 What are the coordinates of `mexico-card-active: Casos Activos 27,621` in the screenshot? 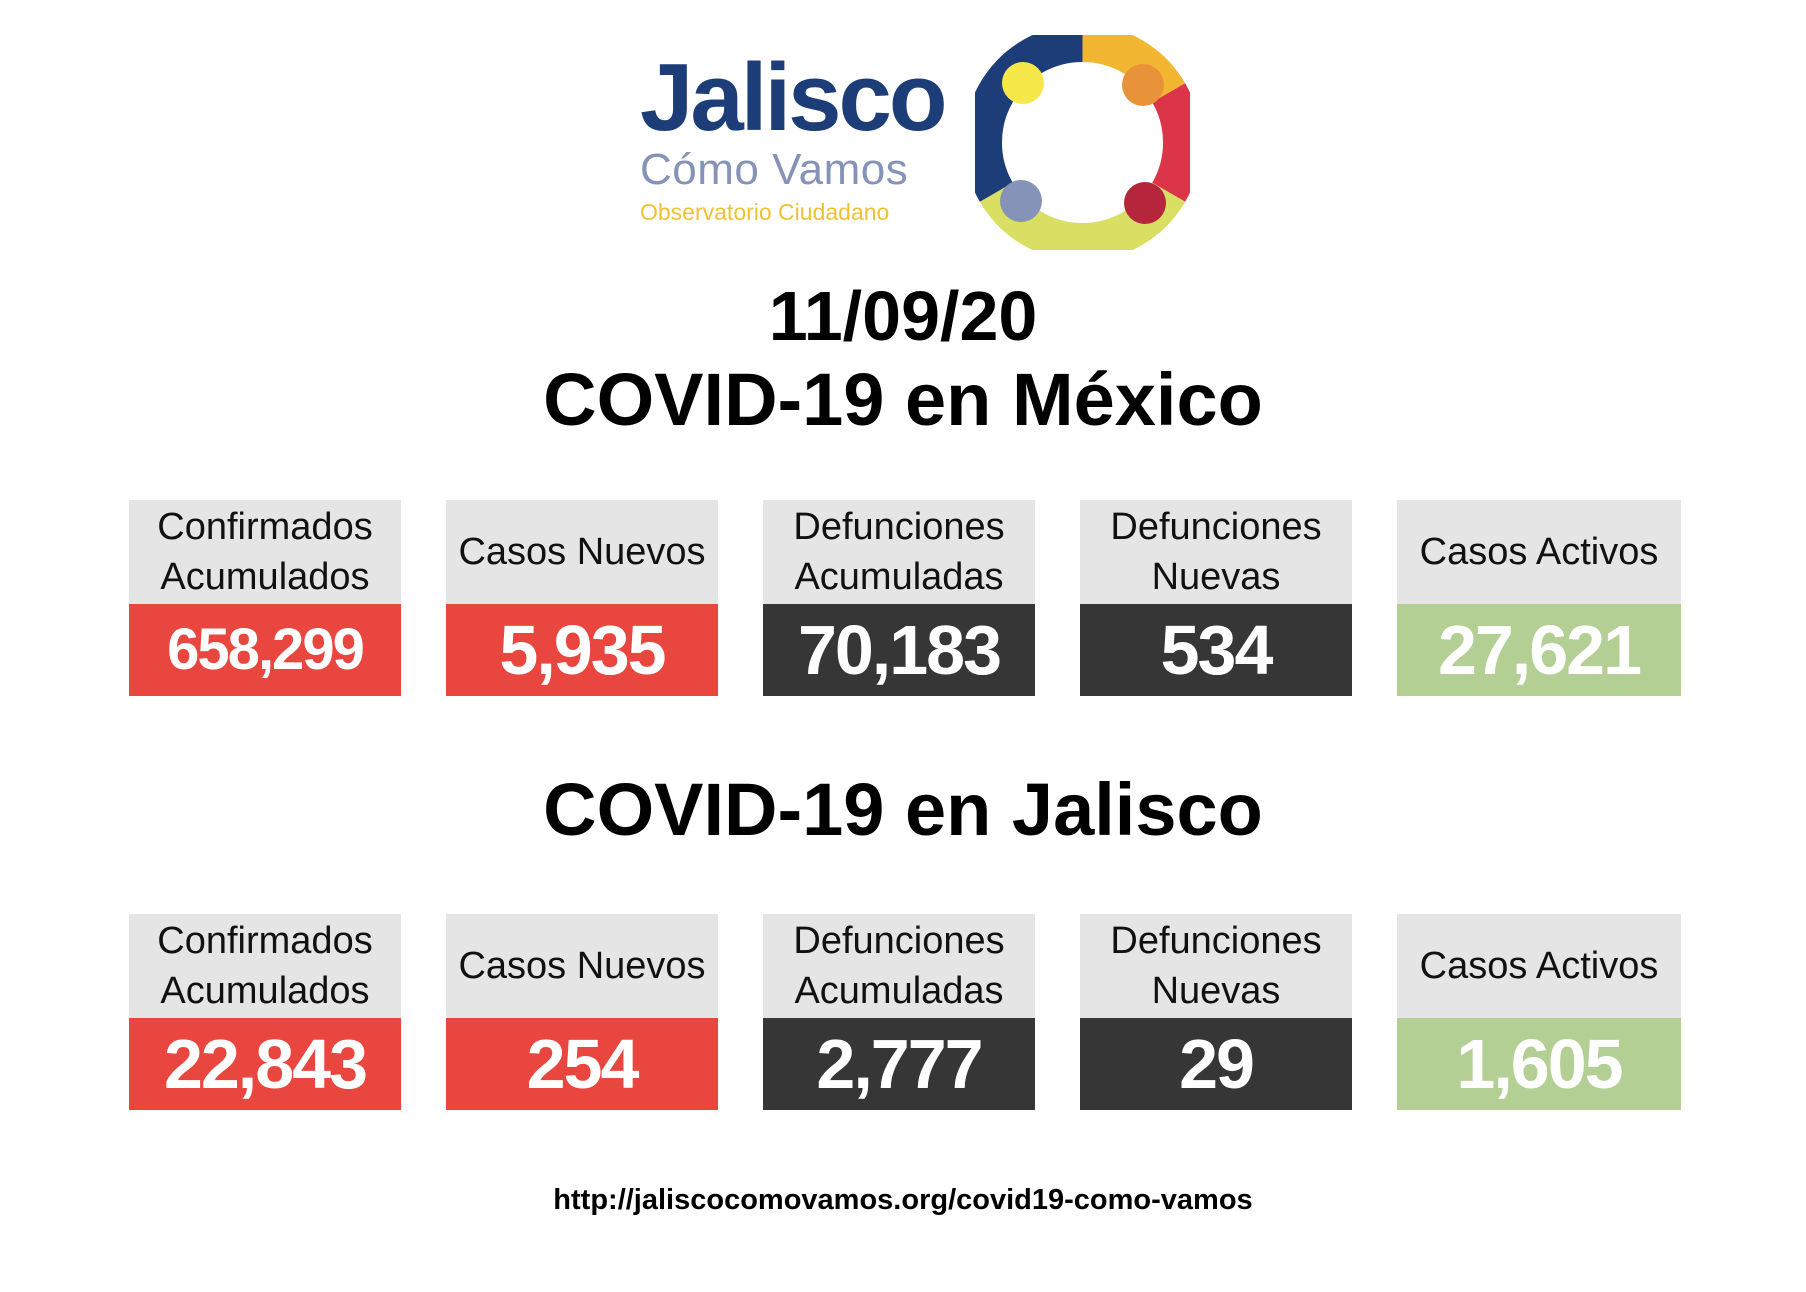 It's located at (1539, 598).